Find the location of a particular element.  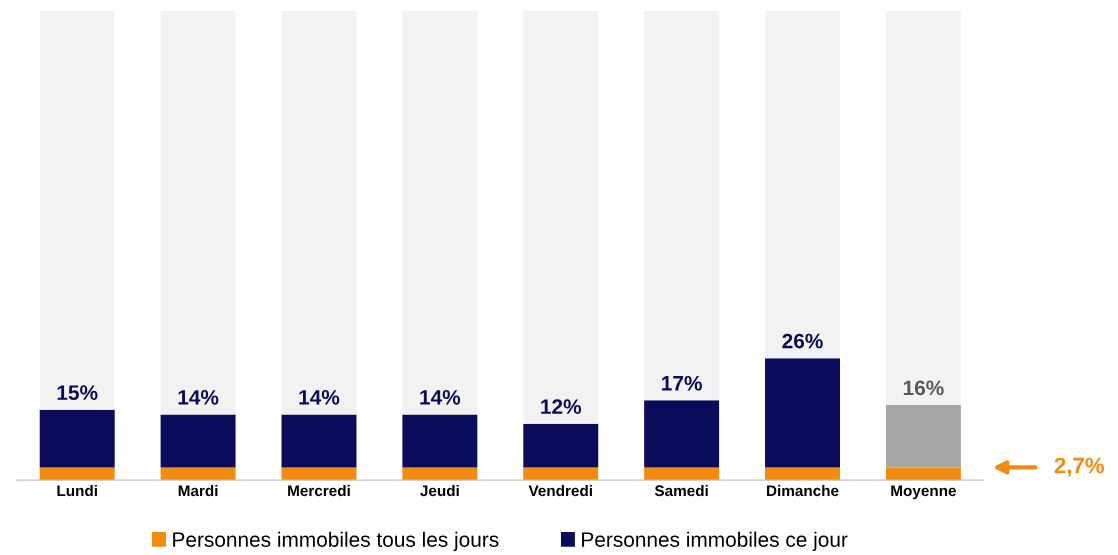

legend-label: Personnes immobiles ce jour is located at coordinates (715, 541).